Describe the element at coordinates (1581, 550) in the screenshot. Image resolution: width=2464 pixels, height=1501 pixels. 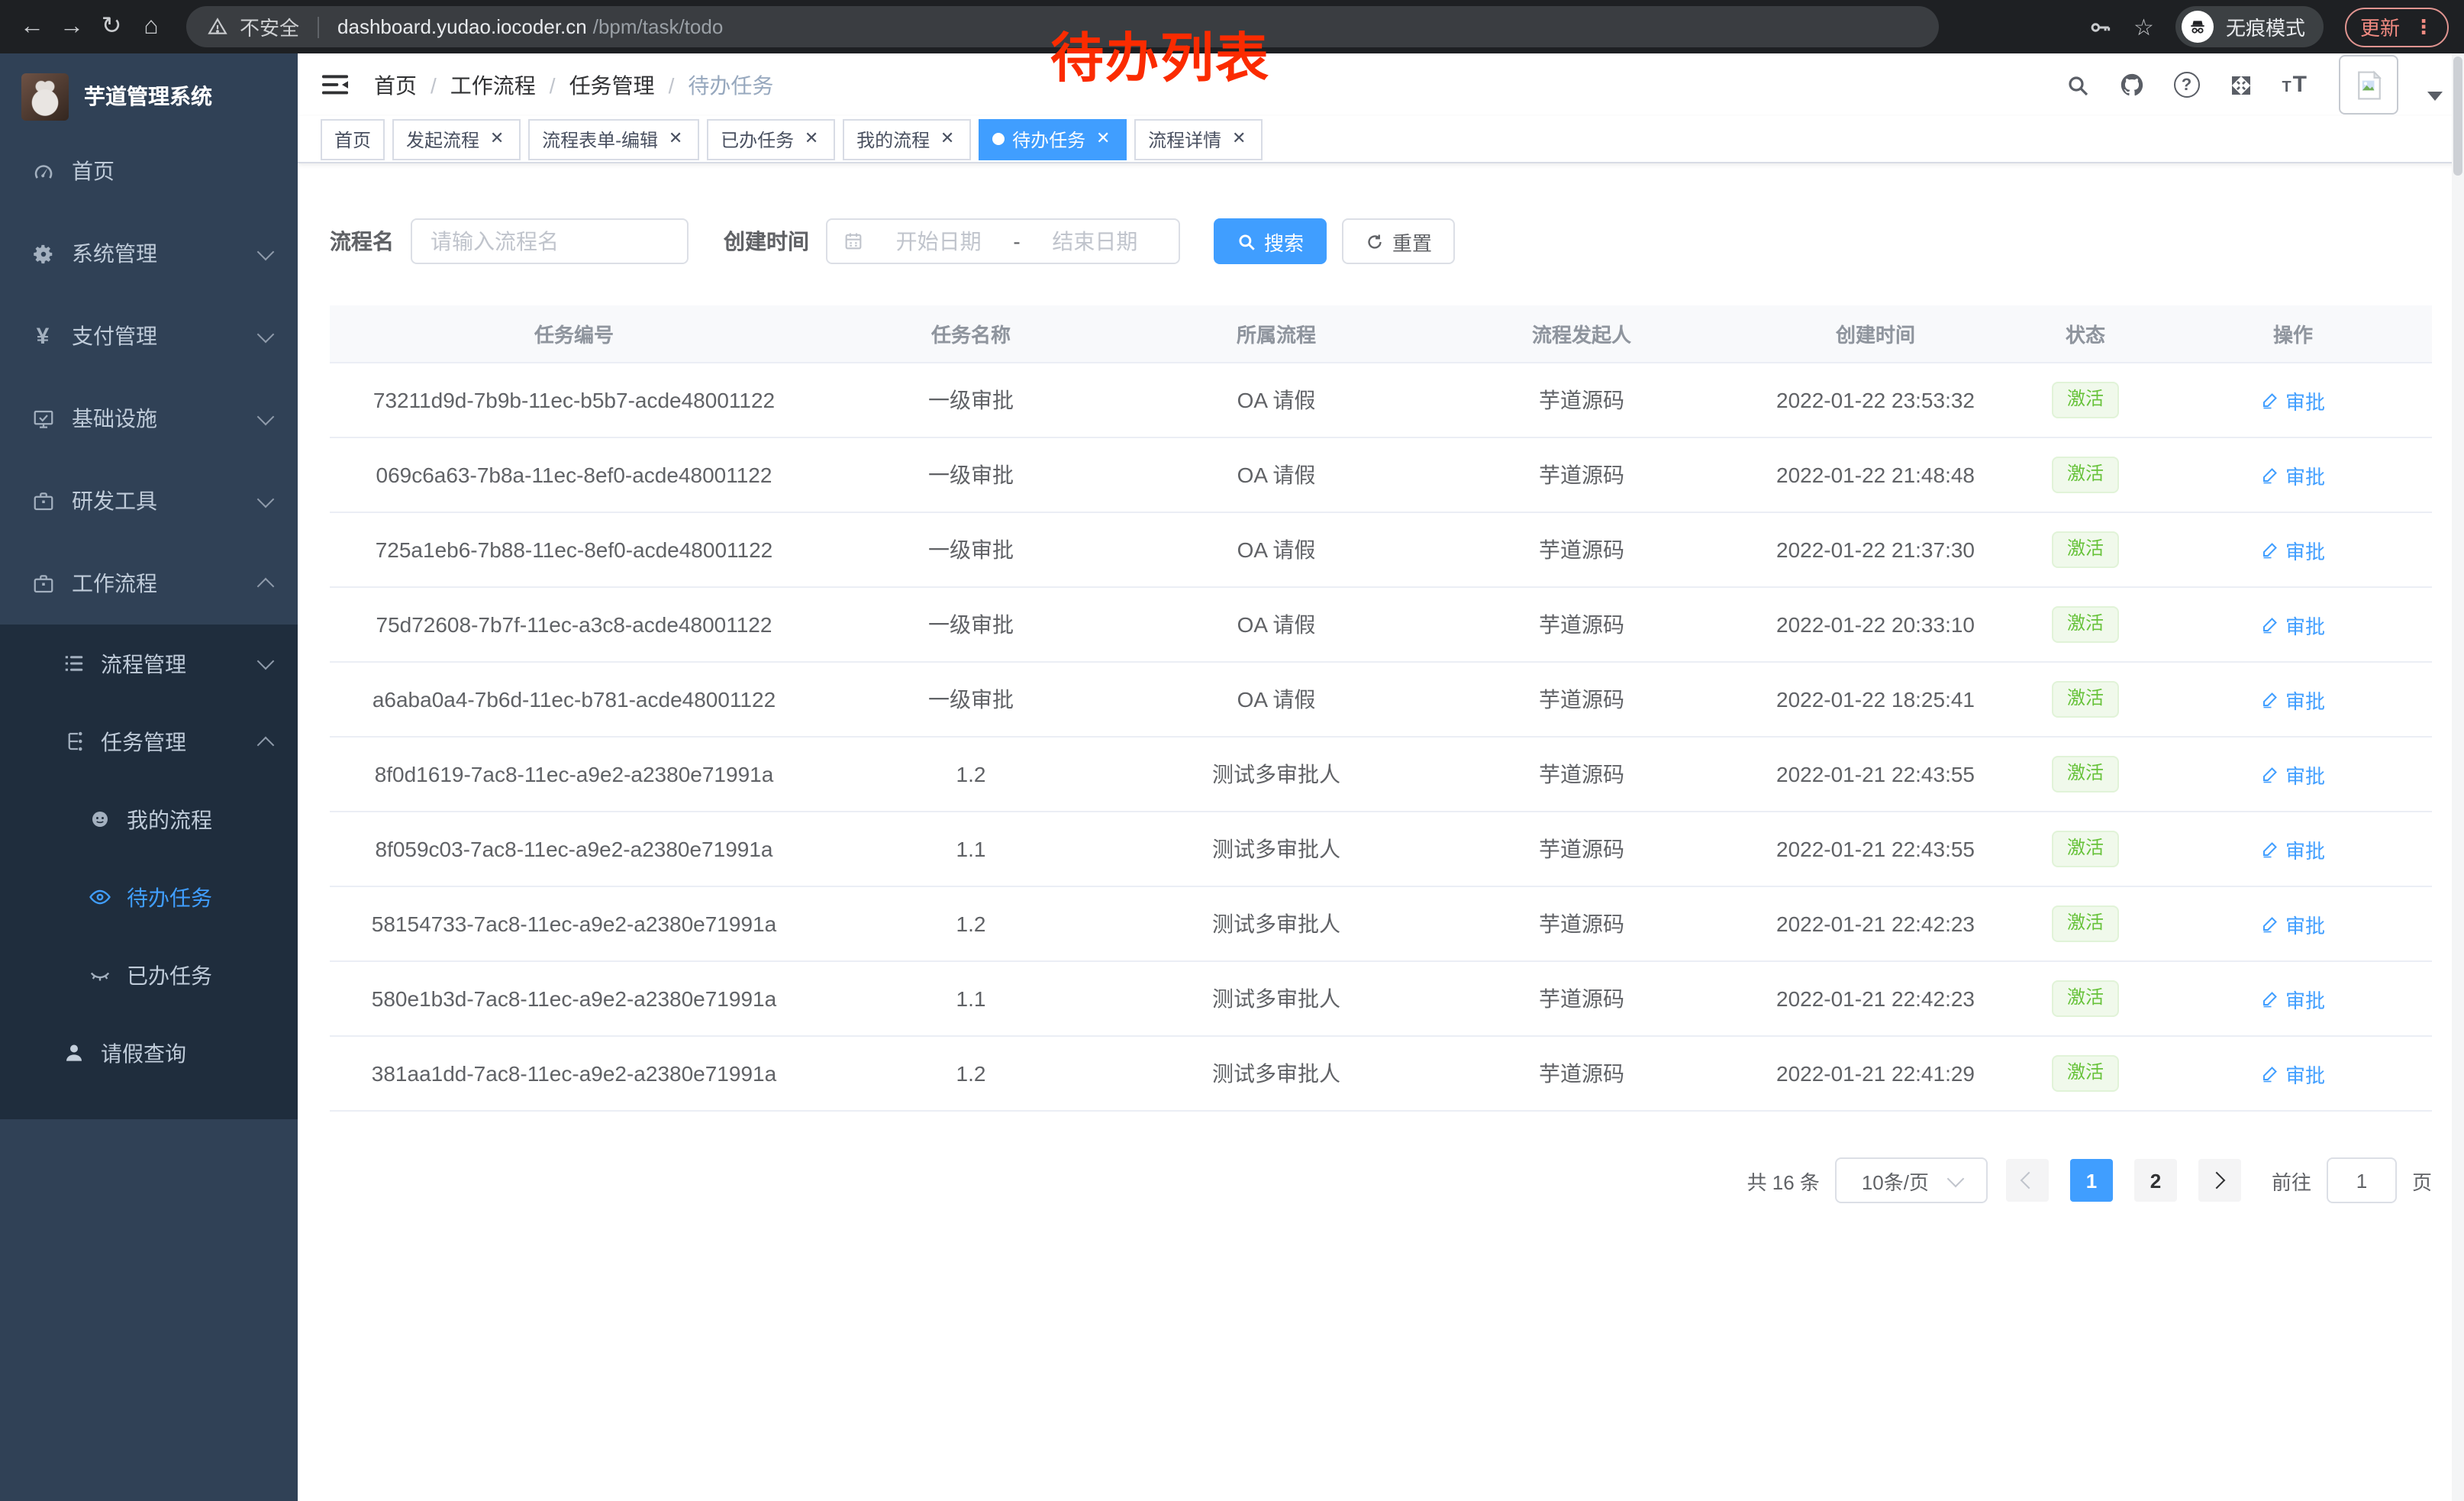
I see `cell-initiator: 芋道源码` at that location.